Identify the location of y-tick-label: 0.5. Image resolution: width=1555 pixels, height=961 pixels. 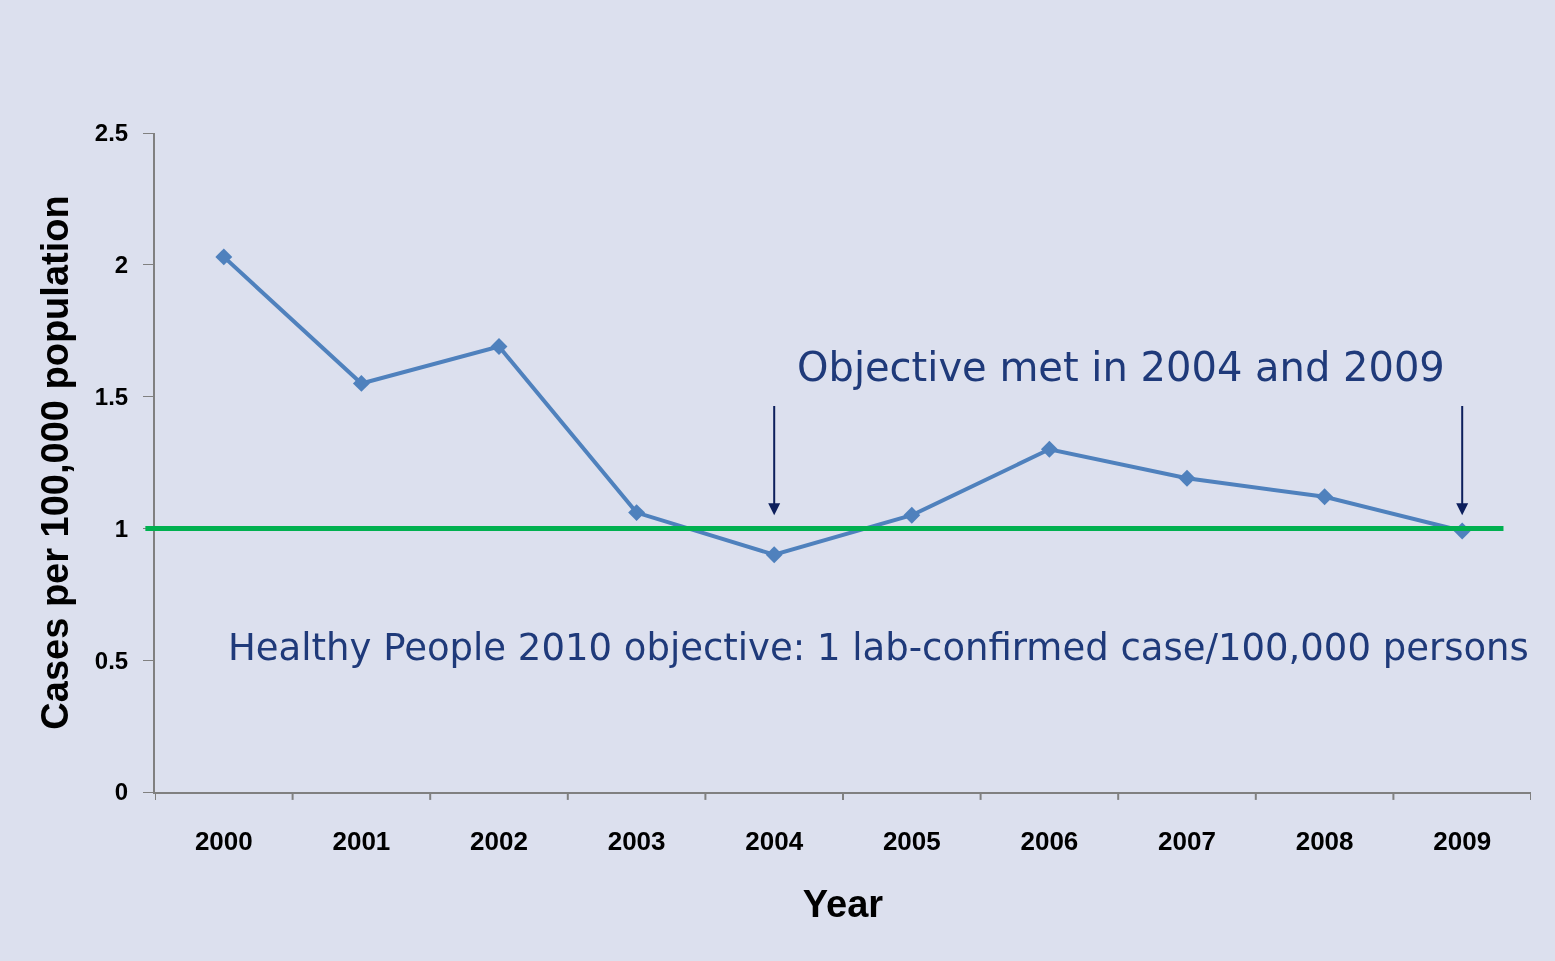
(111, 660).